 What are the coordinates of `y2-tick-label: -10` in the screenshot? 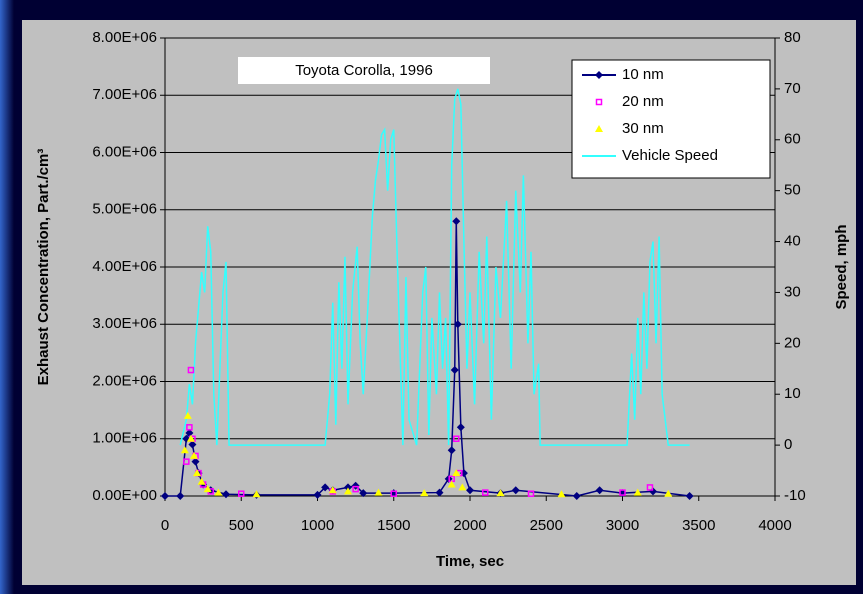 It's located at (795, 495).